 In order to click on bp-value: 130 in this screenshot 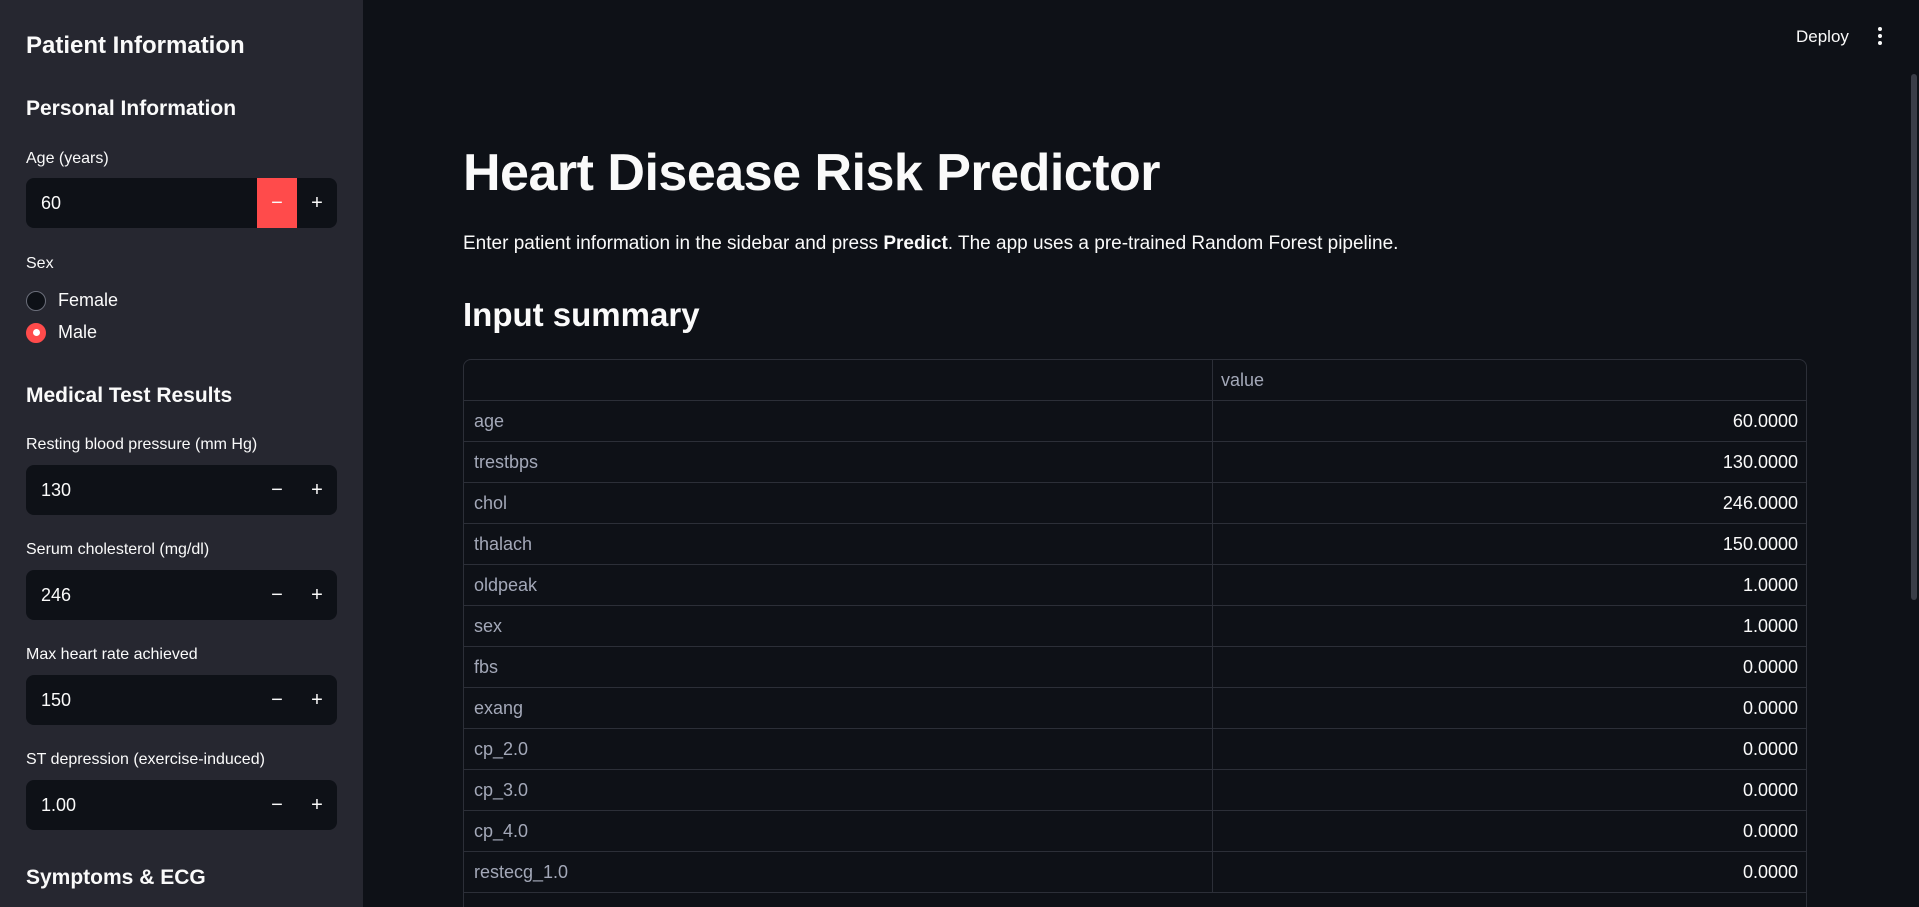, I will do `click(56, 489)`.